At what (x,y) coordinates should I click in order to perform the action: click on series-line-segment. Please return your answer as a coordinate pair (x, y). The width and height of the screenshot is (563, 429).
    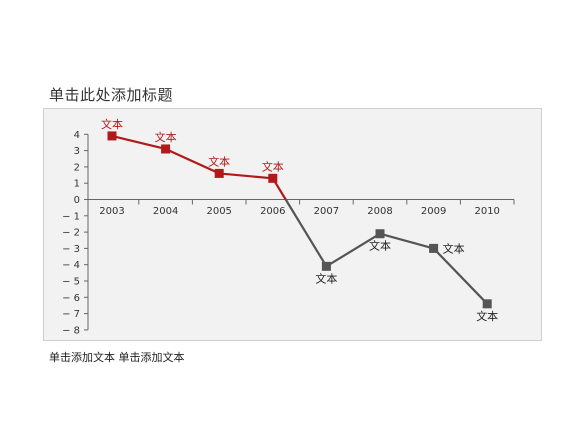
    Looking at the image, I should click on (306, 232).